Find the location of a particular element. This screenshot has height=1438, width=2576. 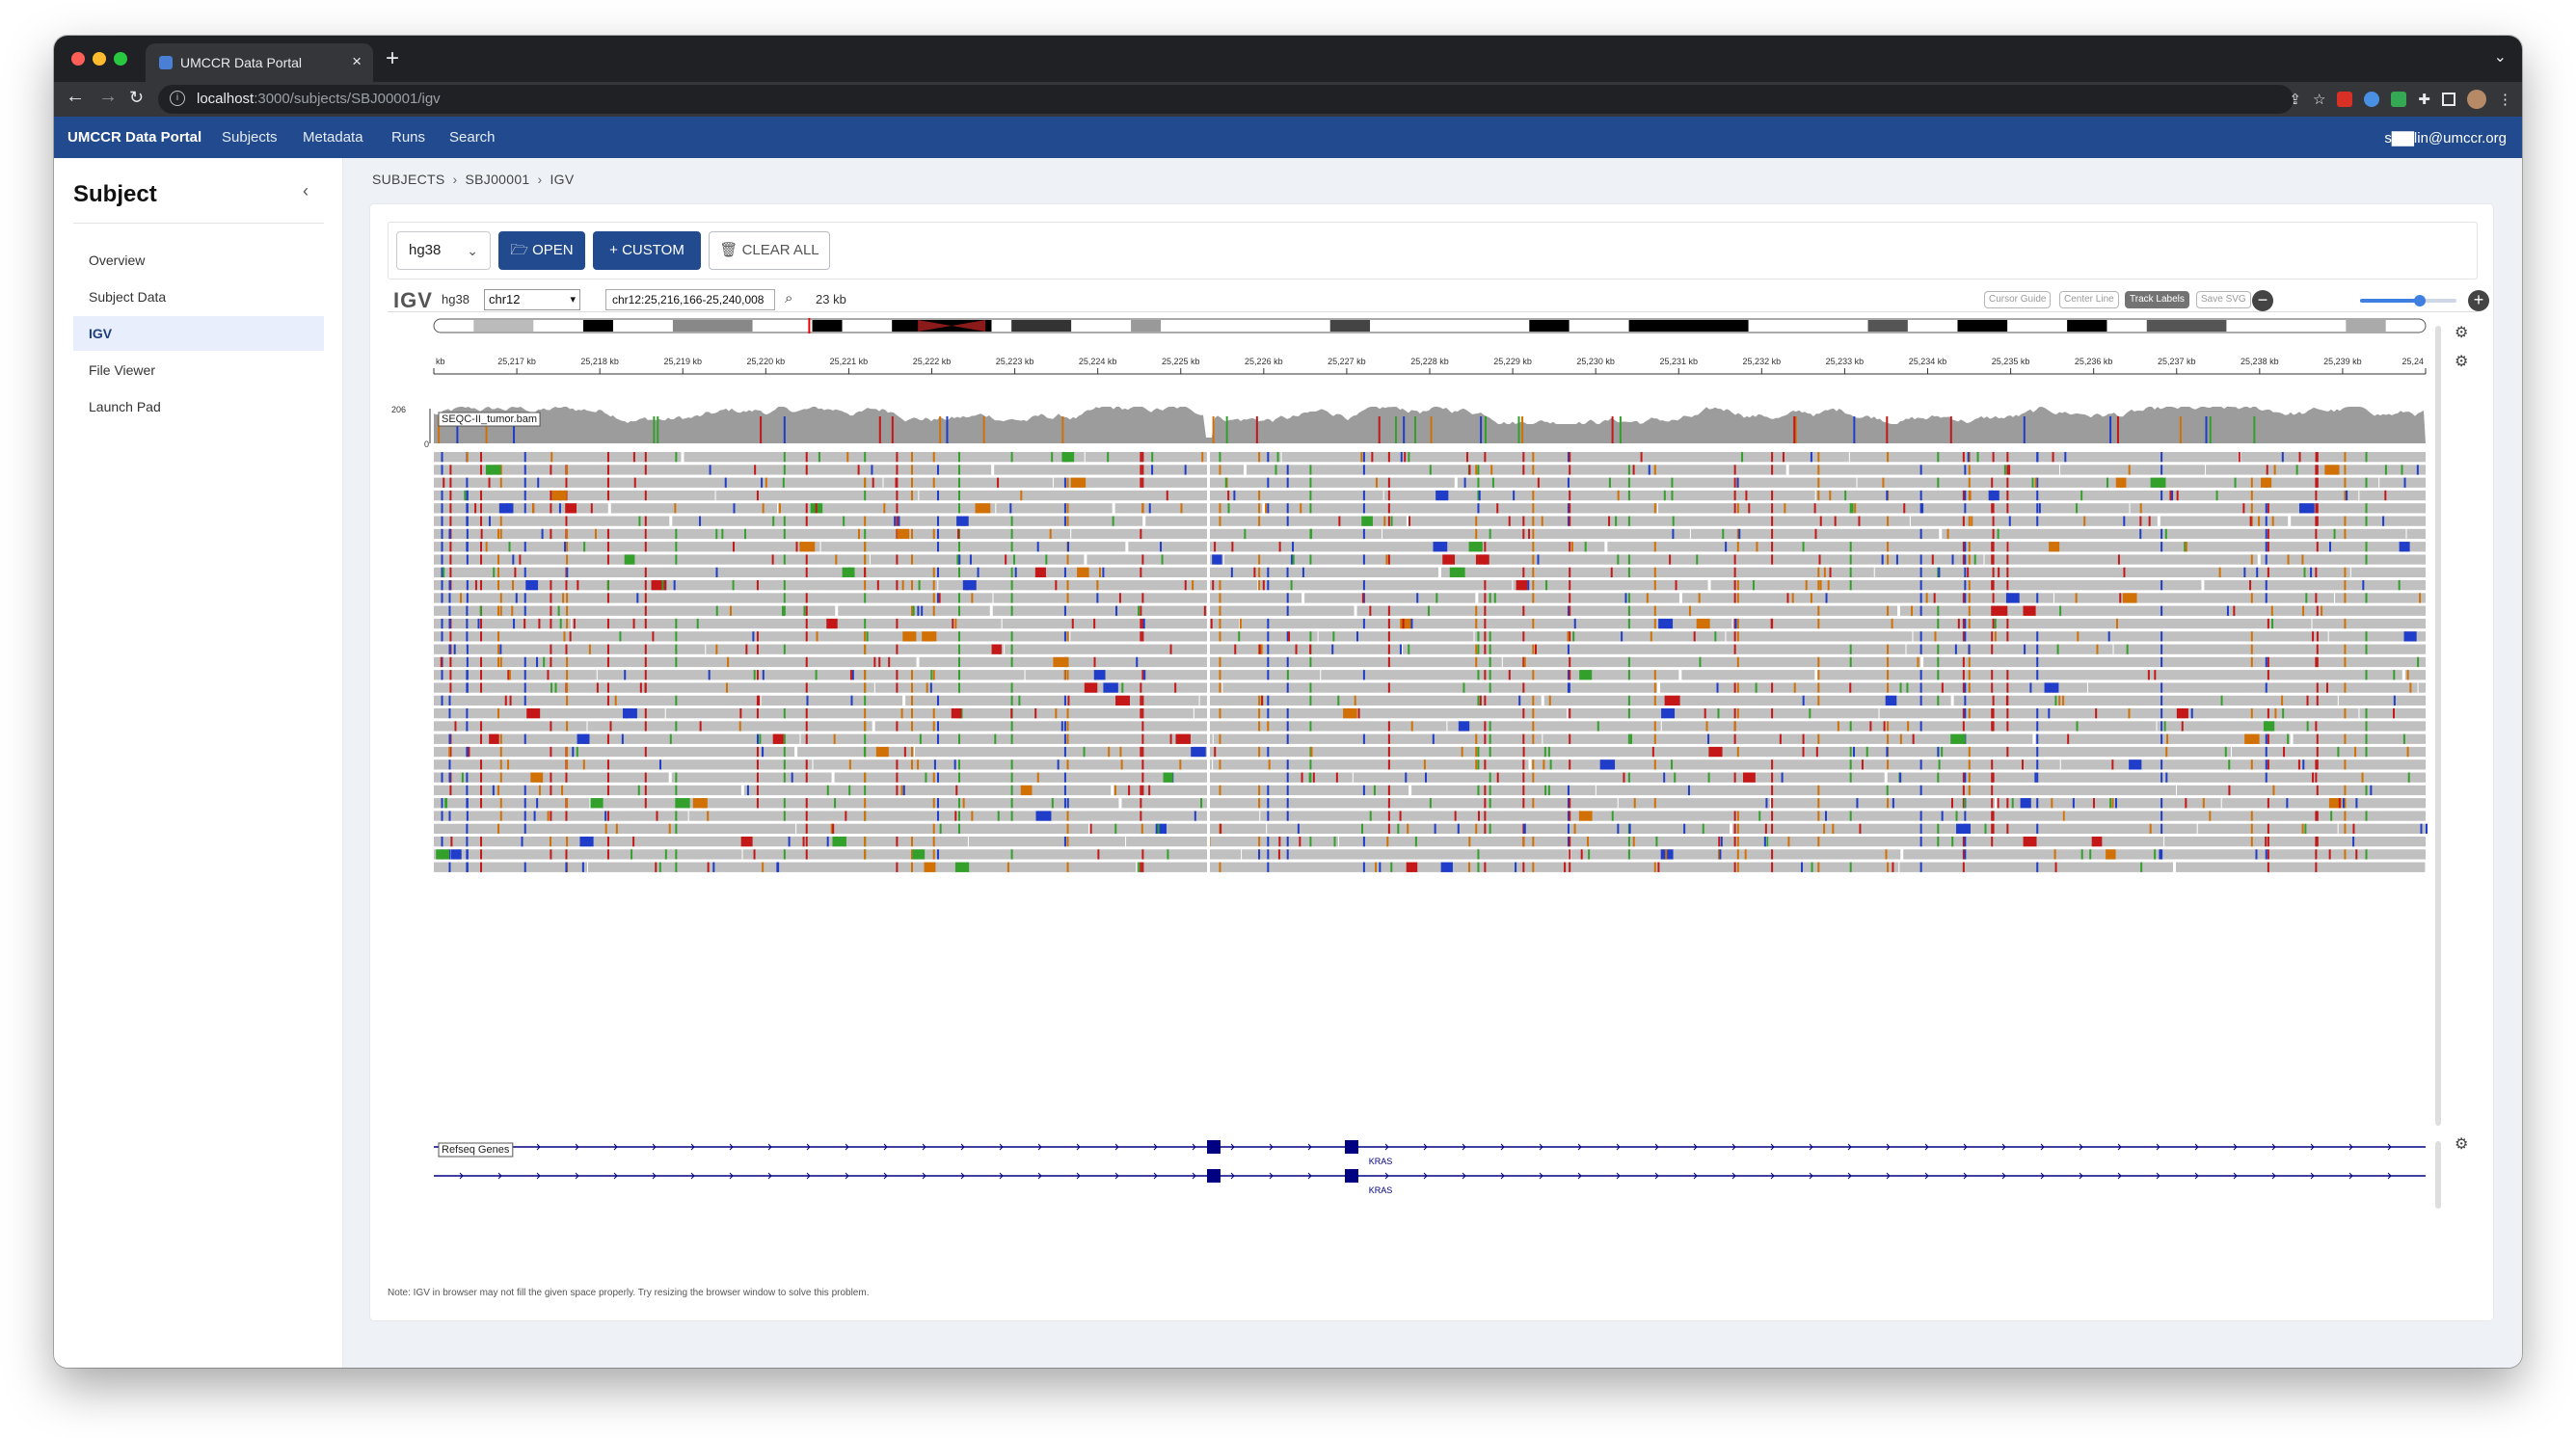

chromosome-select: chr12 ▾ is located at coordinates (532, 299).